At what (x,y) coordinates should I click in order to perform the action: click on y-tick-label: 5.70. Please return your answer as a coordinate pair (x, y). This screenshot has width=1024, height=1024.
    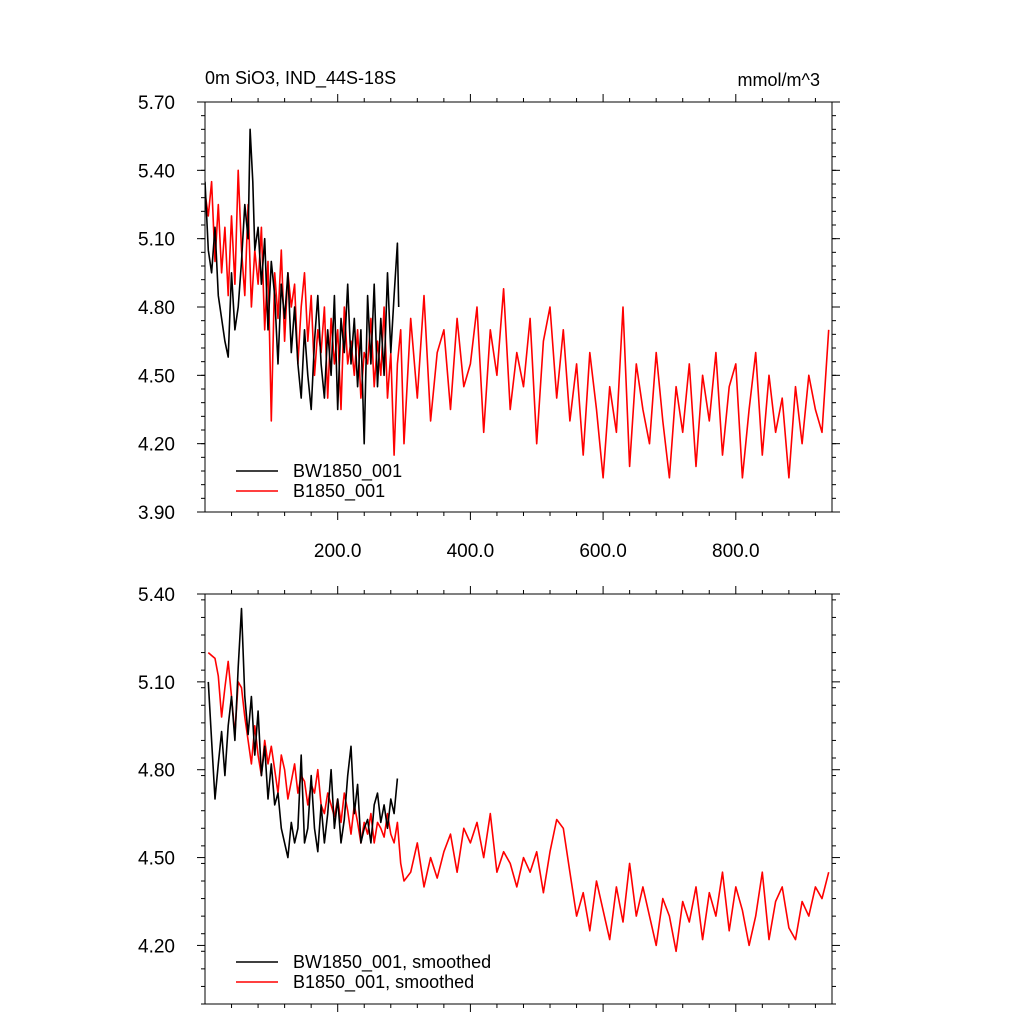
    Looking at the image, I should click on (156, 103).